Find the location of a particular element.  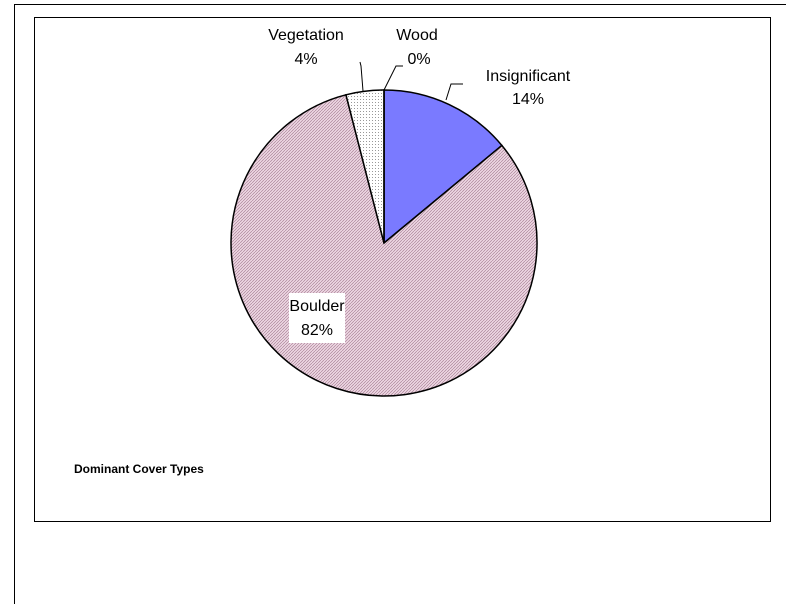

slice-label-boulder: Boulder is located at coordinates (317, 306).